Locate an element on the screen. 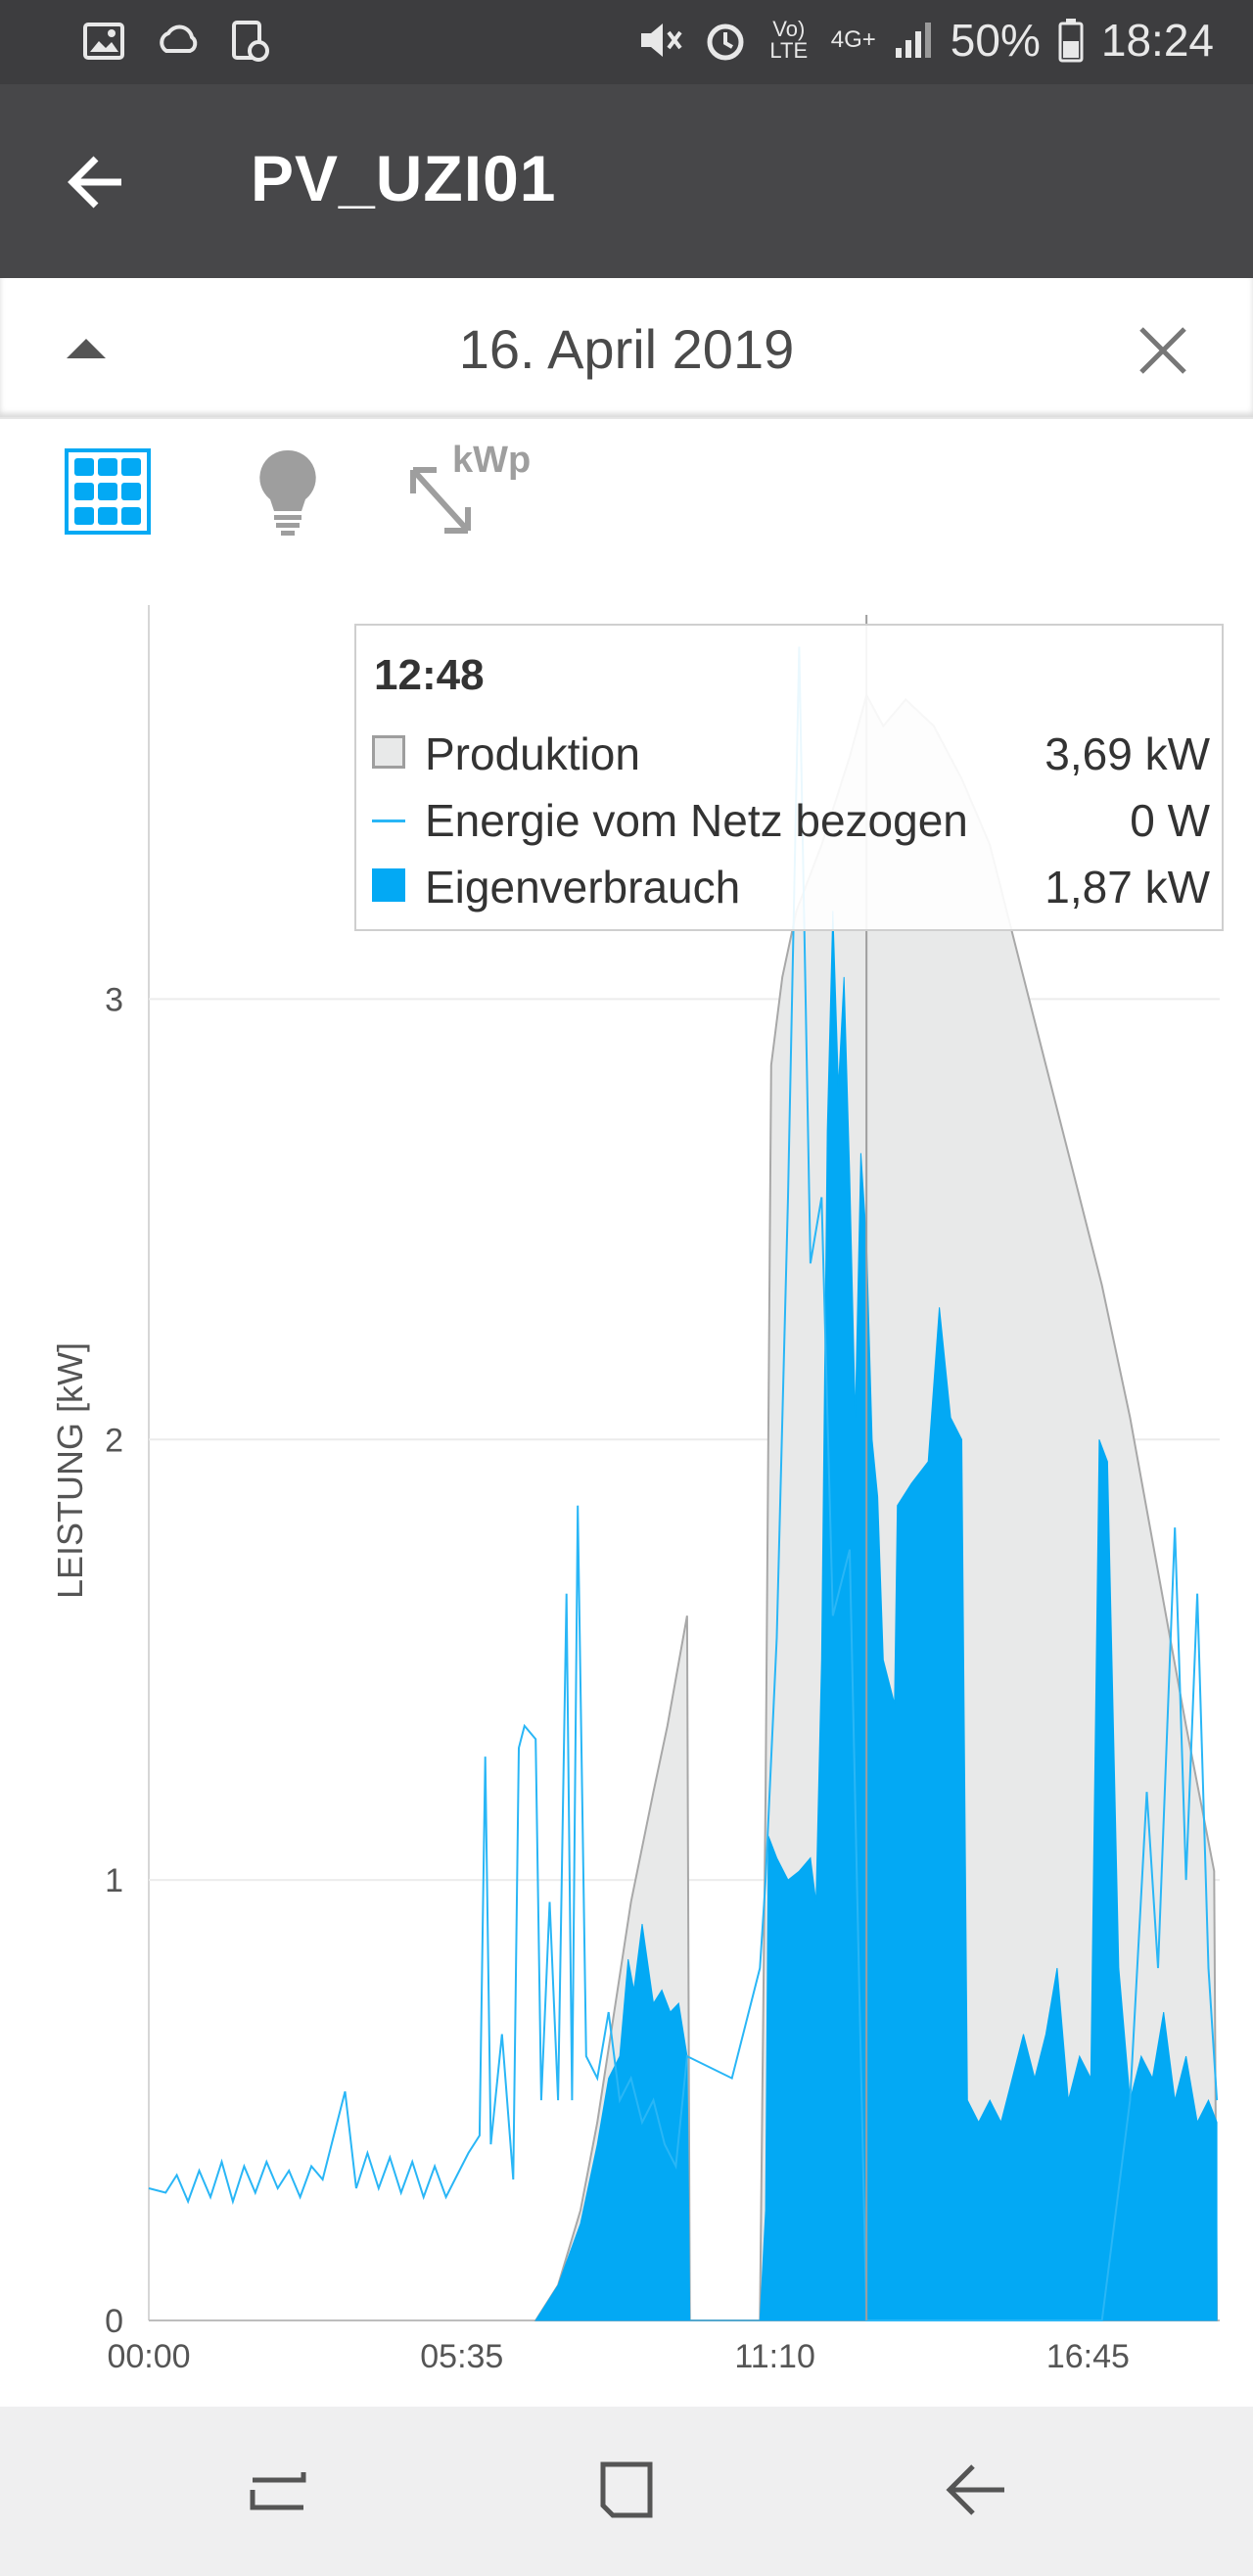 The height and width of the screenshot is (2576, 1253). tooltip-value: 1,87 kW is located at coordinates (1127, 888).